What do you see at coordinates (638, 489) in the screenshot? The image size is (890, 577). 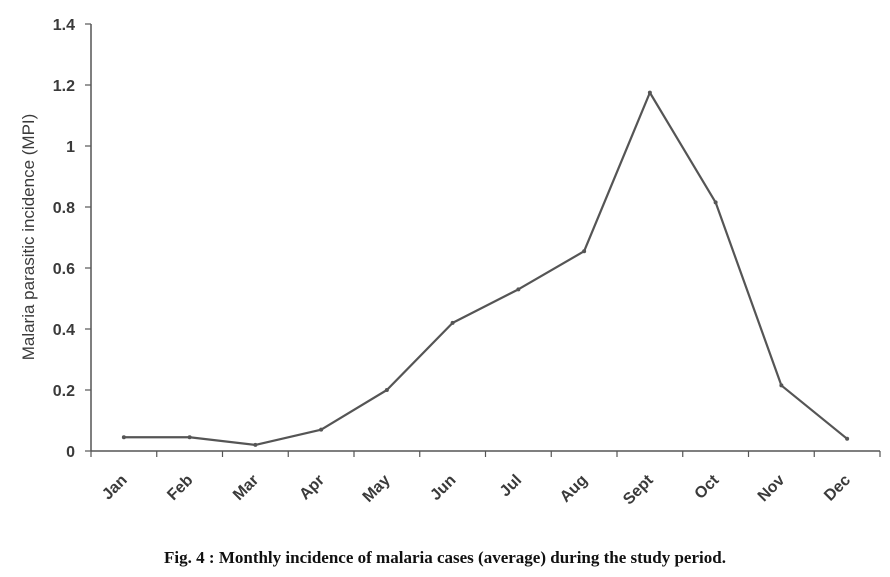 I see `x-tick-label: Sept` at bounding box center [638, 489].